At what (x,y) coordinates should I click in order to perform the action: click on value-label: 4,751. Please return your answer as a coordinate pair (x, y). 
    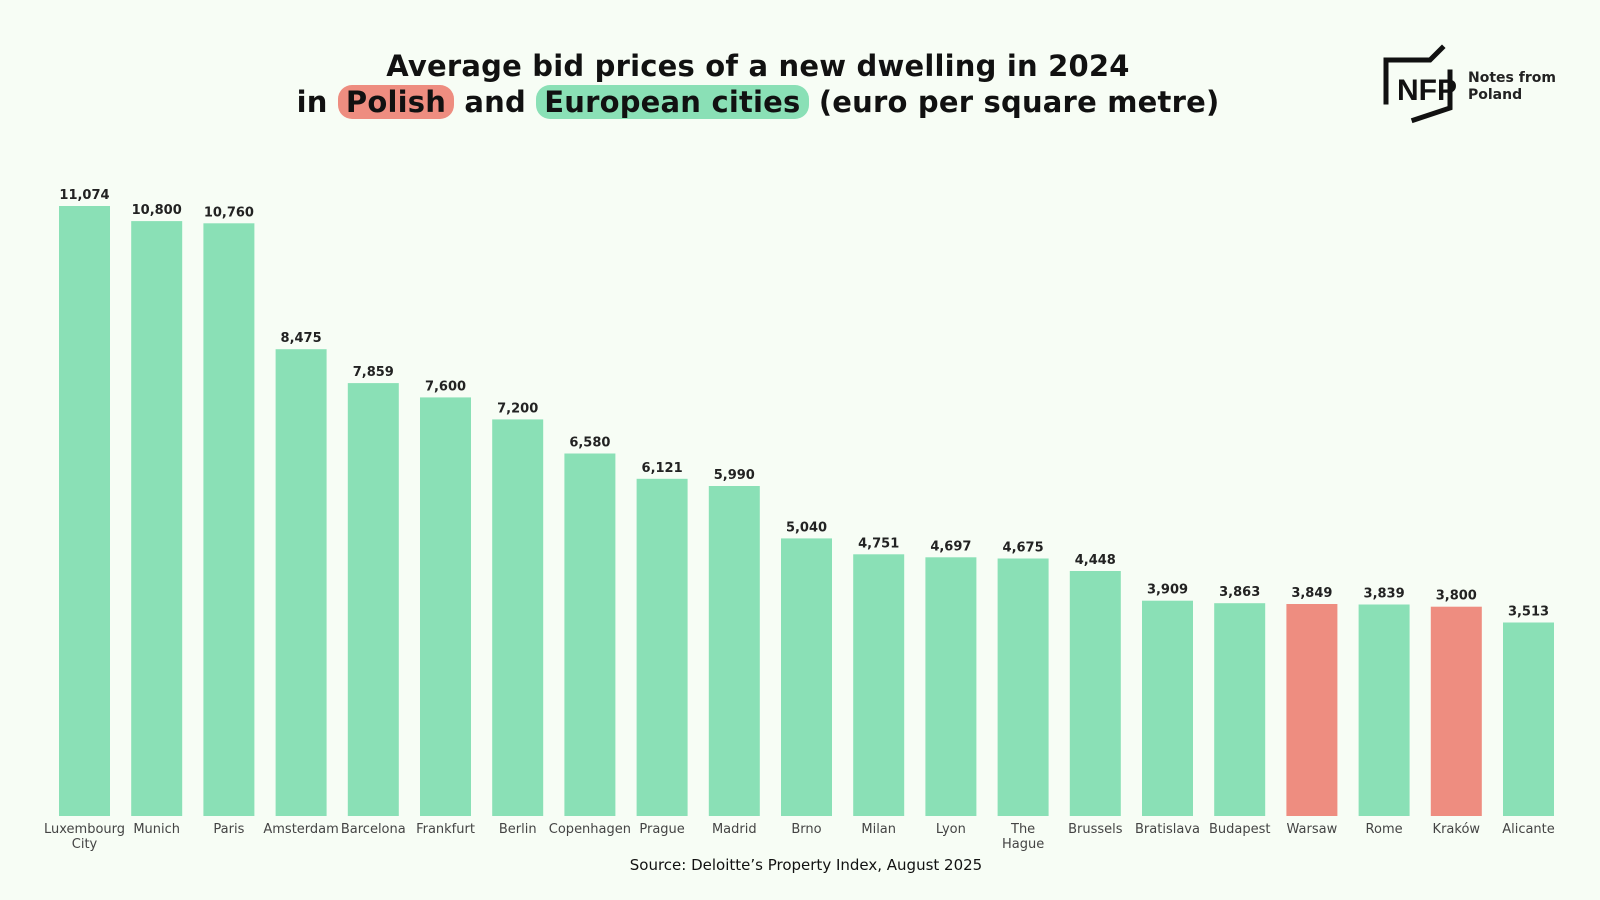
    Looking at the image, I should click on (878, 543).